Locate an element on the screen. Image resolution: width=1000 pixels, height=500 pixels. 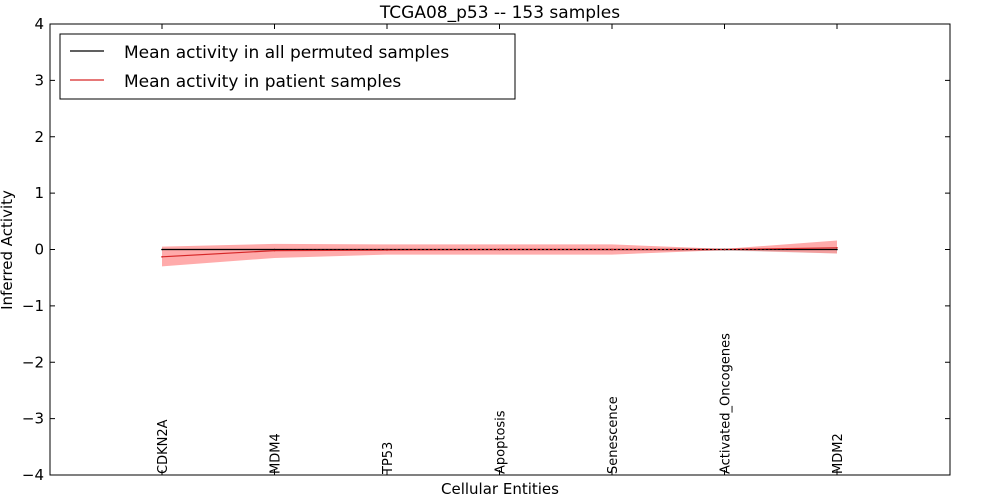
y-tick-label-2: 2 is located at coordinates (39, 137).